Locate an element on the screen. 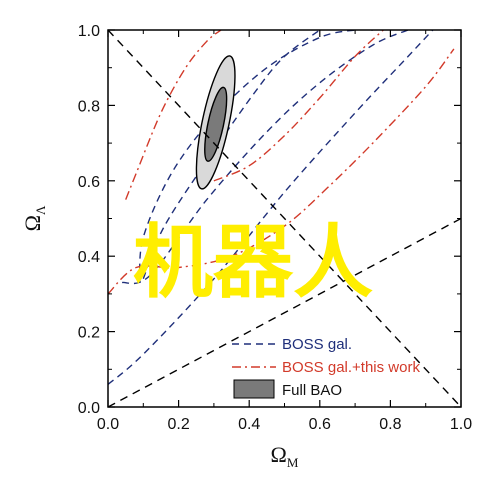  x-tick-label: 0.4 is located at coordinates (249, 424).